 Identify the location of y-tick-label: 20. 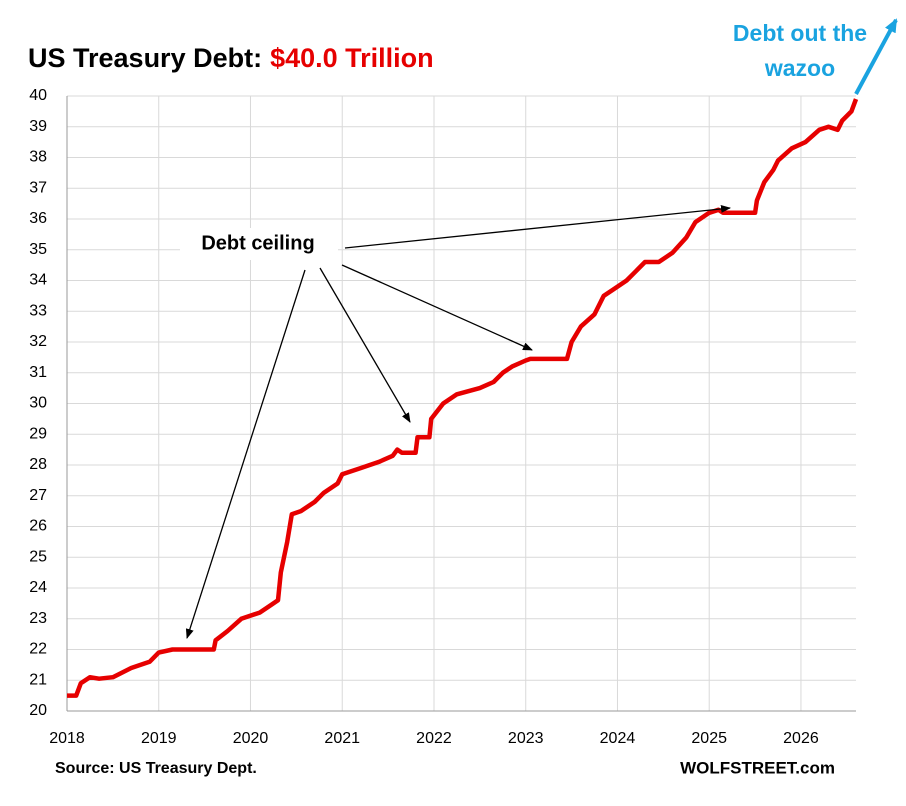
(38, 710).